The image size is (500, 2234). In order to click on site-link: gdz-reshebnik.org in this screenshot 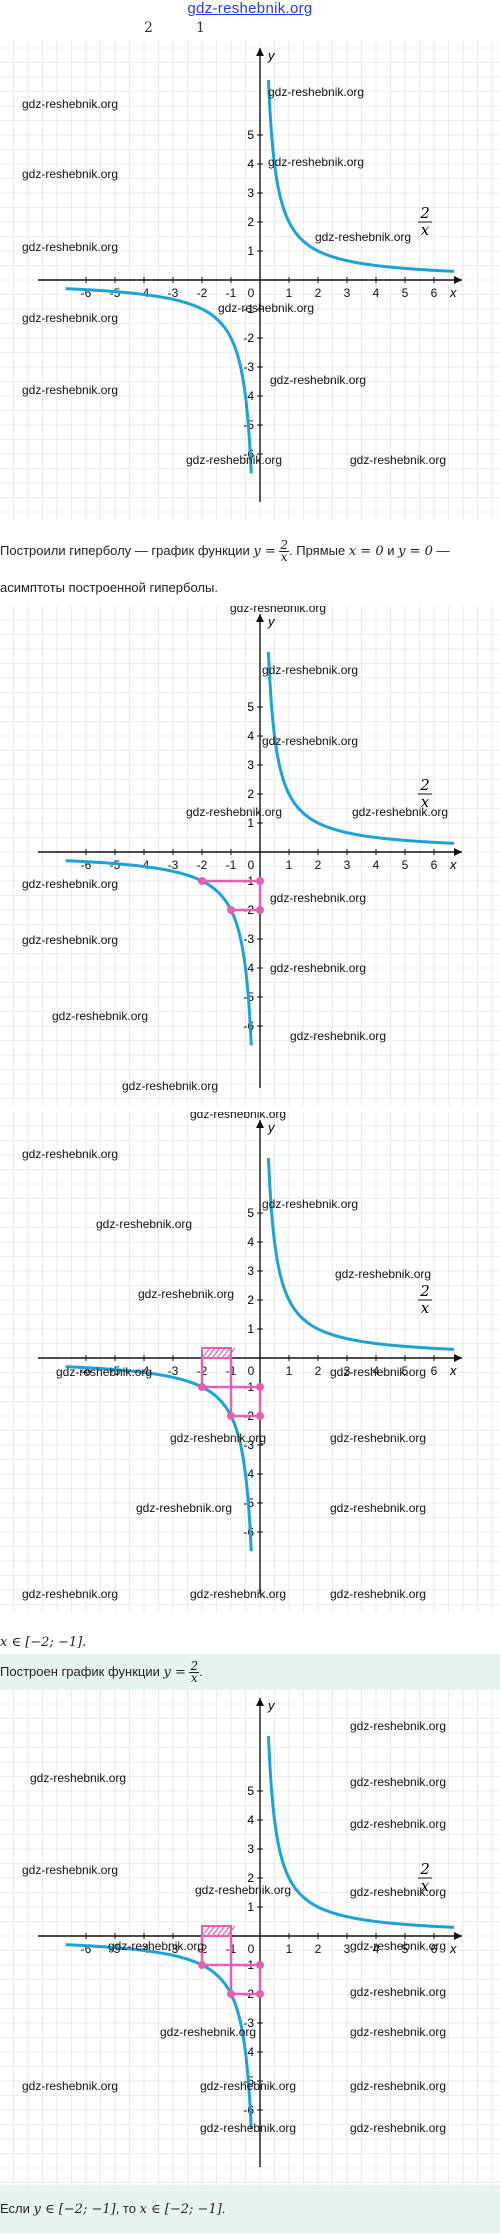, I will do `click(250, 8)`.